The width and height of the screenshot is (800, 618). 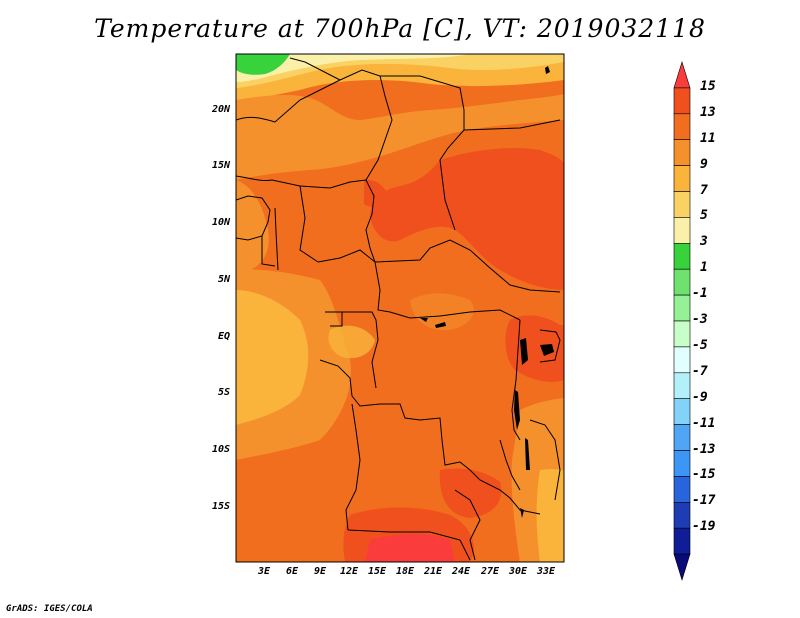 What do you see at coordinates (461, 571) in the screenshot?
I see `lon-label: 24E` at bounding box center [461, 571].